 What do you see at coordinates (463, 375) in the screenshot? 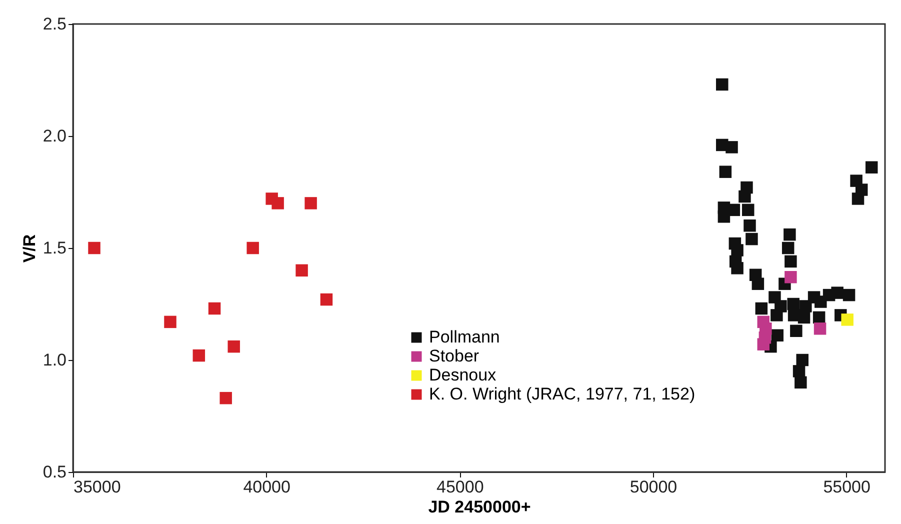
I see `legend-label: Desnoux` at bounding box center [463, 375].